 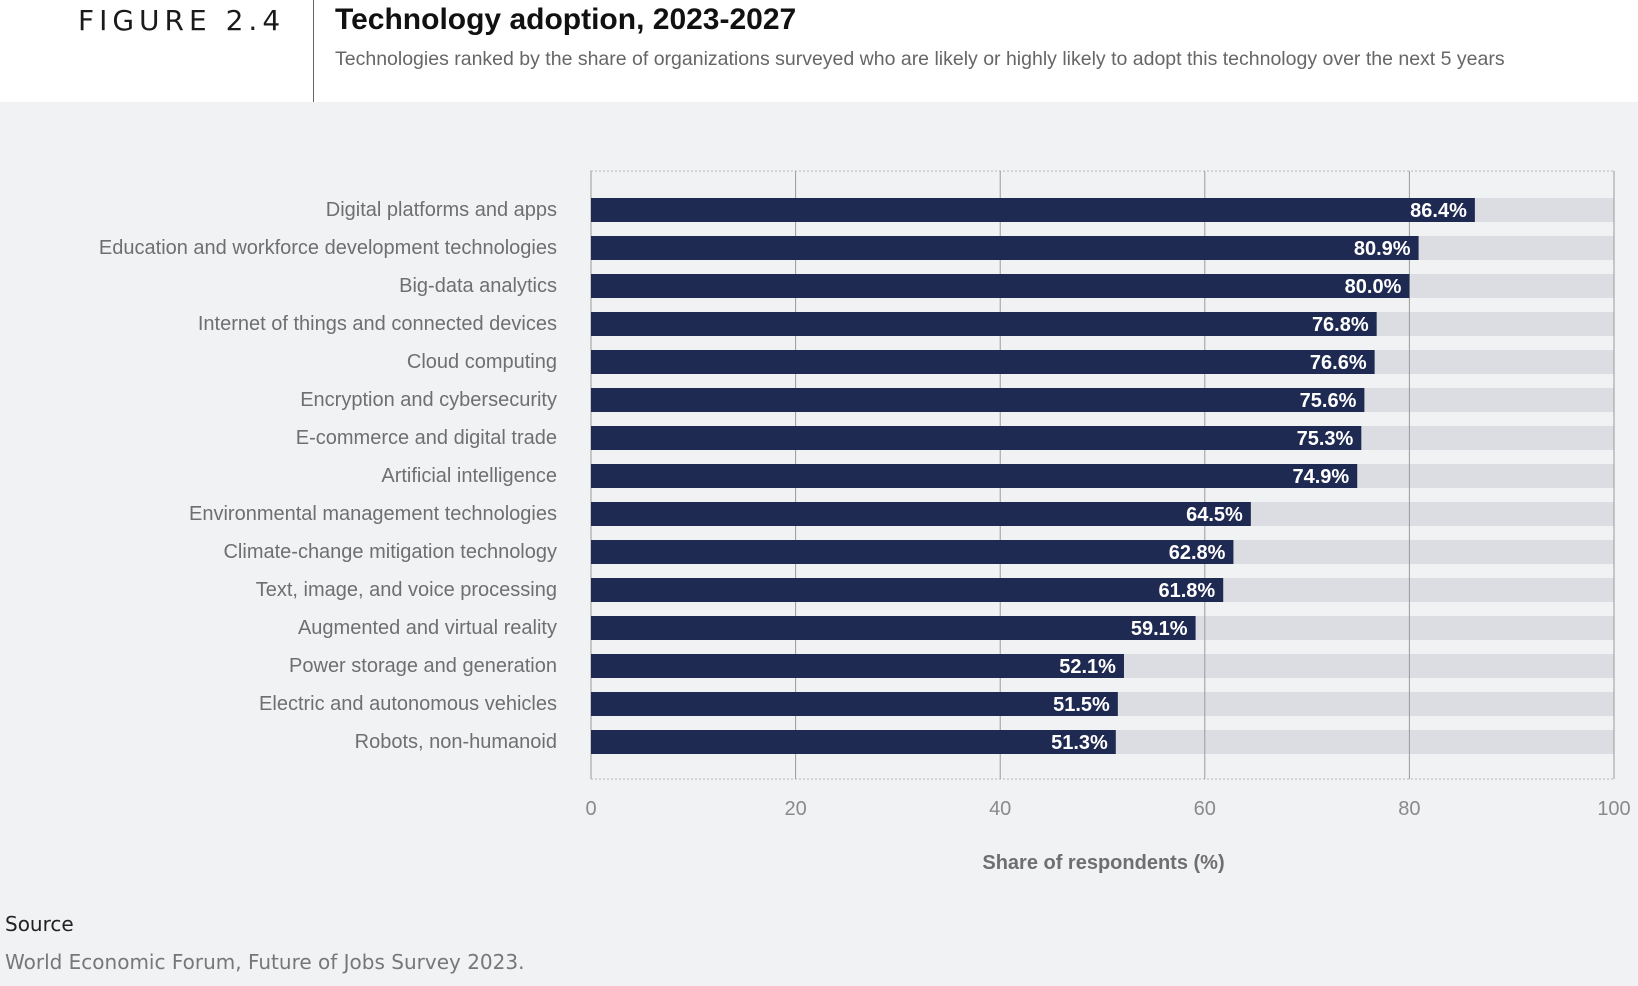 What do you see at coordinates (1321, 477) in the screenshot?
I see `value-label: 74.9%` at bounding box center [1321, 477].